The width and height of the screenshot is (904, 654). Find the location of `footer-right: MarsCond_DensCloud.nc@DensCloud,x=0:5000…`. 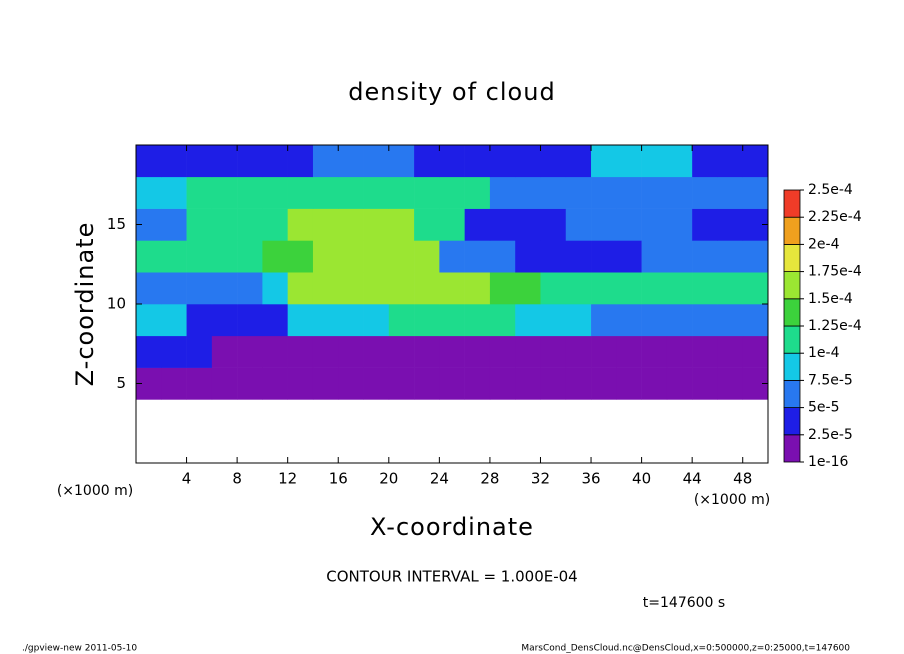

footer-right: MarsCond_DensCloud.nc@DensCloud,x=0:5000… is located at coordinates (685, 649).